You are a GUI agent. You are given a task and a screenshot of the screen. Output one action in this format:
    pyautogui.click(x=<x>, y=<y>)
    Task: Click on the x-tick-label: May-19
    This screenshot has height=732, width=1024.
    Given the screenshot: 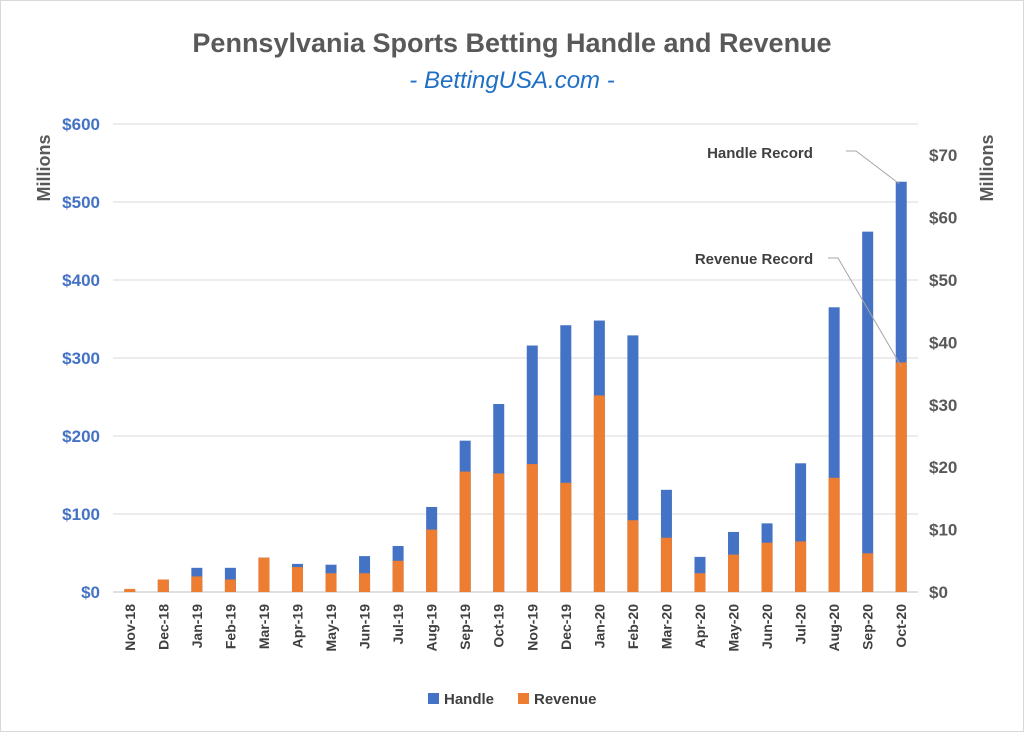 What is the action you would take?
    pyautogui.click(x=331, y=628)
    